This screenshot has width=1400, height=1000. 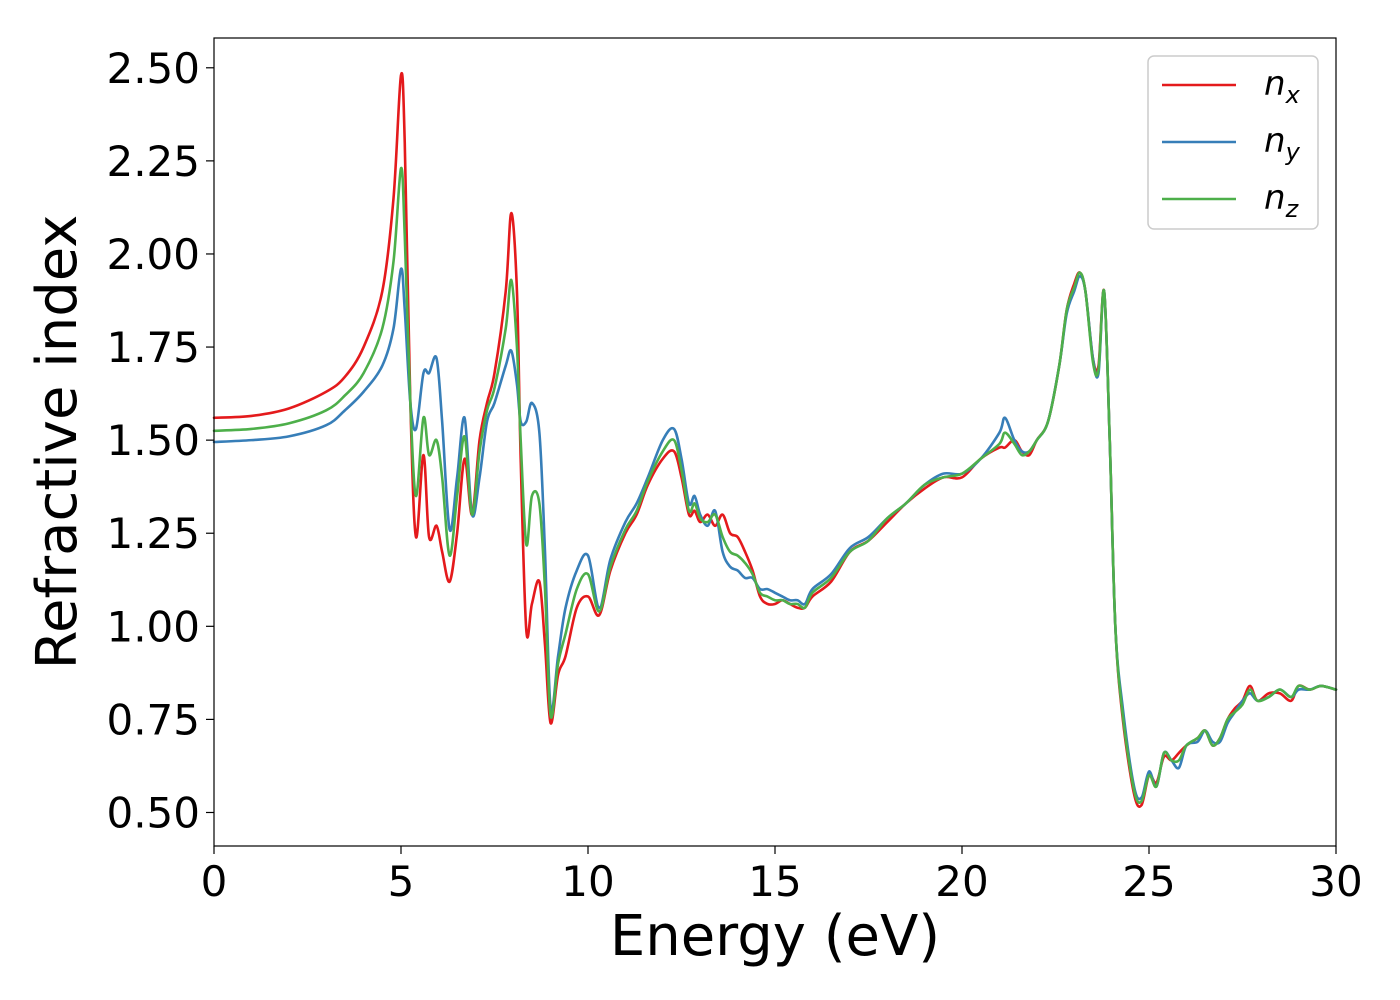 I want to click on x-tick-label: 15, so click(x=774, y=881).